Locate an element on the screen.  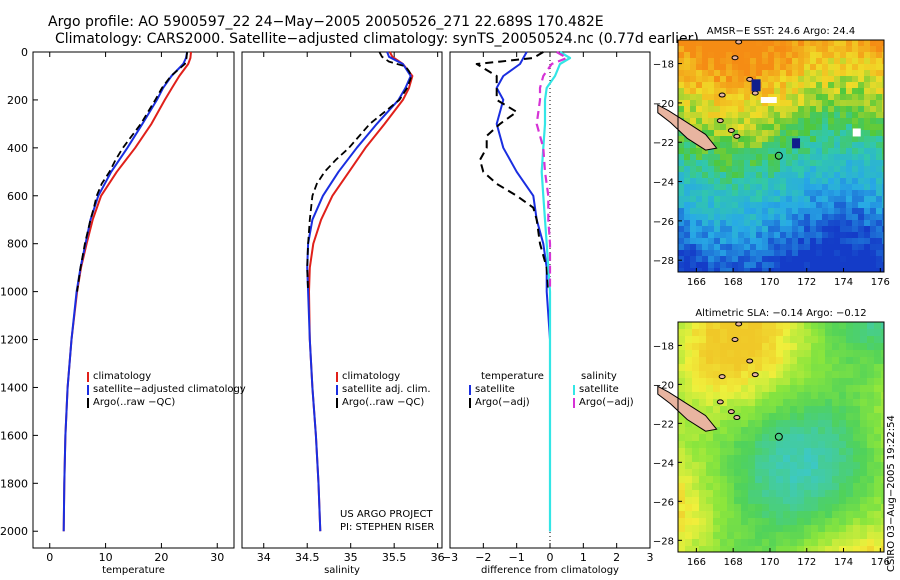
series-line-salinity-argo-adj- is located at coordinates (551, 171).